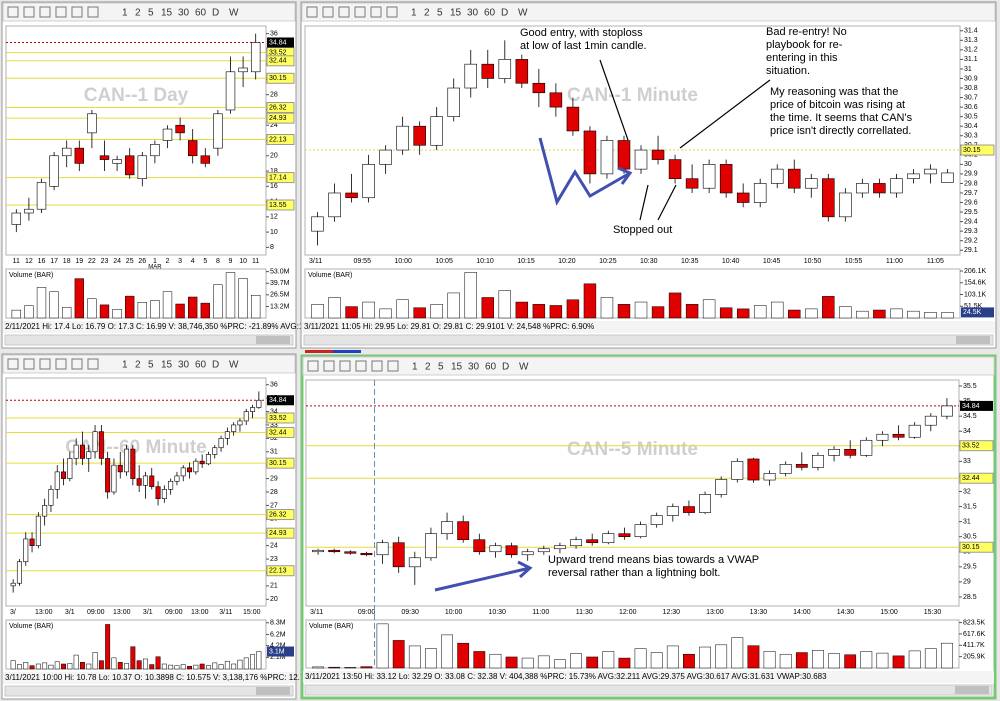 This screenshot has height=701, width=1000. I want to click on x-tick-label: 13:00, so click(44, 612).